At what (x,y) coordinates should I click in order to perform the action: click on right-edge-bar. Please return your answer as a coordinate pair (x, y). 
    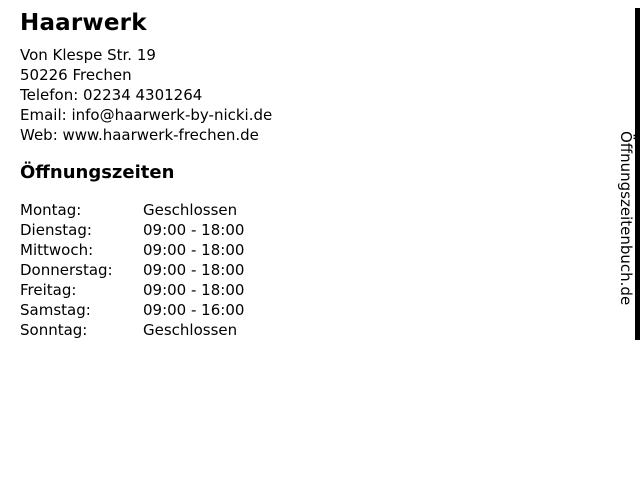
    Looking at the image, I should click on (637, 174).